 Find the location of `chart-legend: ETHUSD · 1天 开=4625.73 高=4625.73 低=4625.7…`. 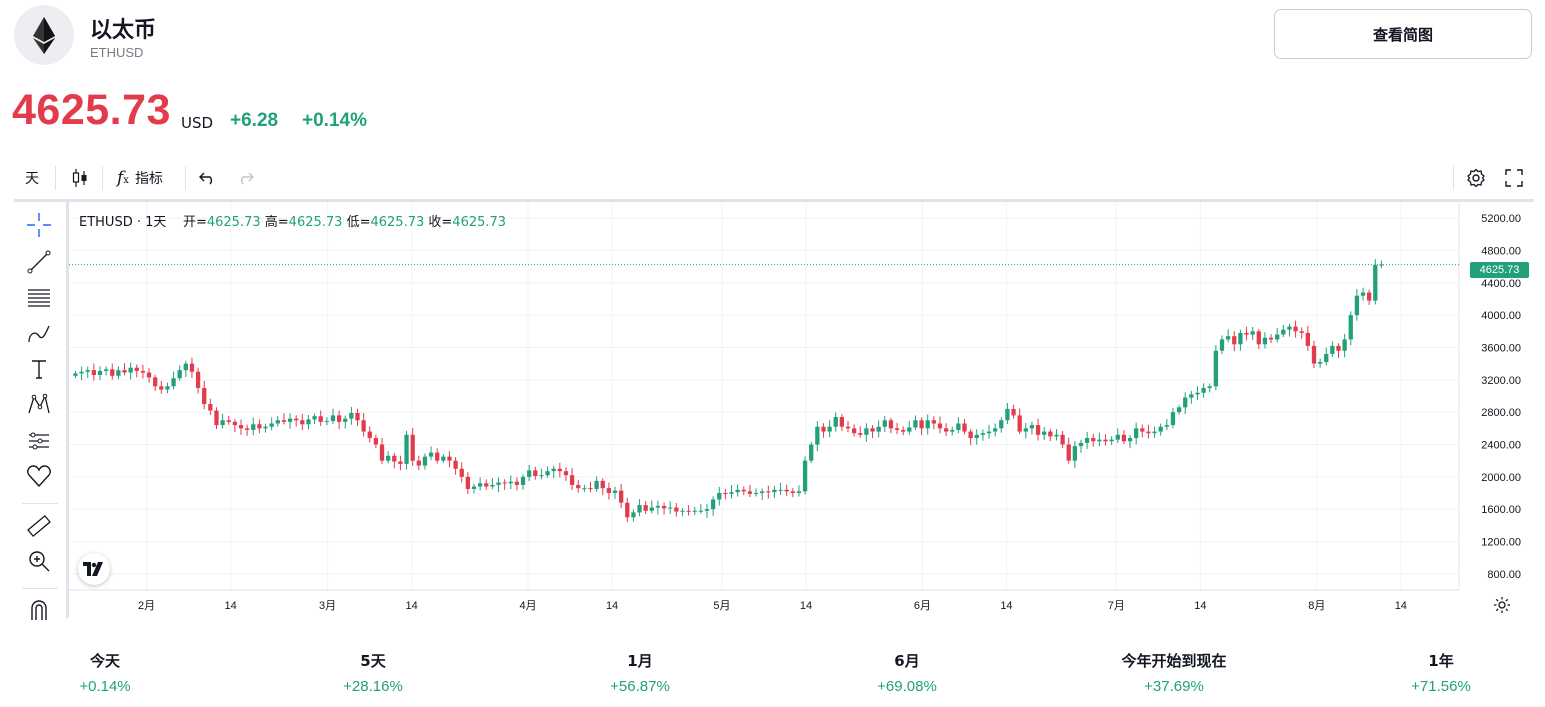

chart-legend: ETHUSD · 1天 开=4625.73 高=4625.73 低=4625.7… is located at coordinates (292, 220).